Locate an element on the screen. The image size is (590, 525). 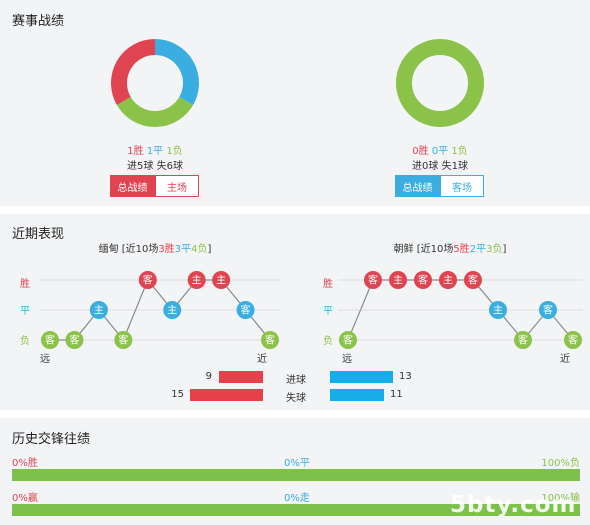
away-losses: 1负 is located at coordinates (459, 151).